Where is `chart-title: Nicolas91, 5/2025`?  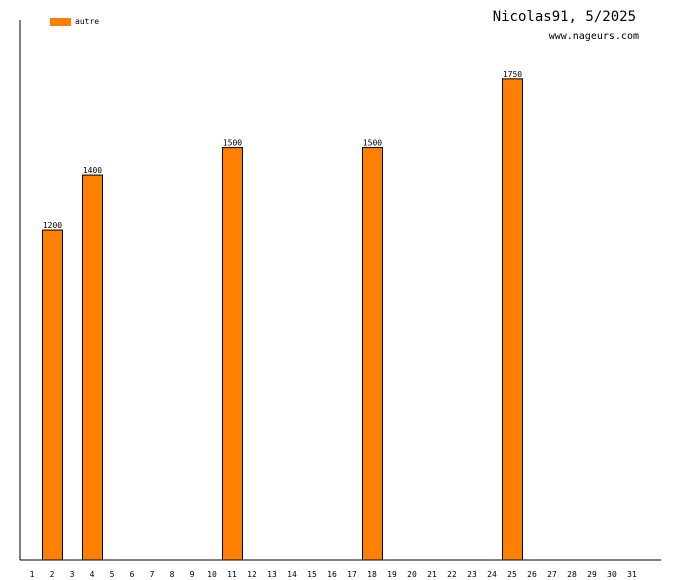 chart-title: Nicolas91, 5/2025 is located at coordinates (564, 17).